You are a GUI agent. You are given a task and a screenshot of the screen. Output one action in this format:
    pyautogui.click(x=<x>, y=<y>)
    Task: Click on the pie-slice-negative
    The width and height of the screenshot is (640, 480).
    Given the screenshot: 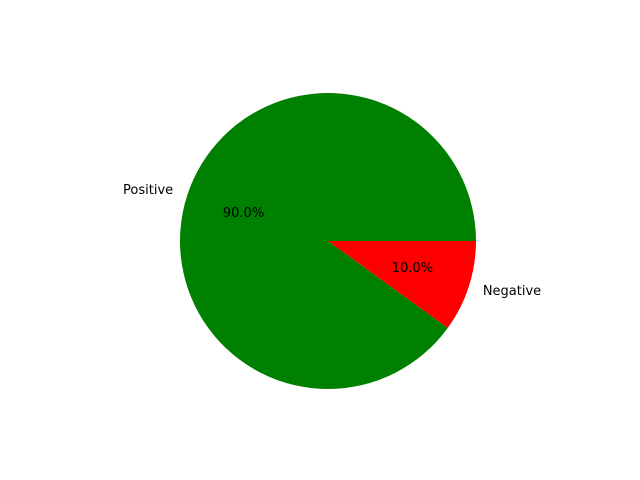 What is the action you would take?
    pyautogui.click(x=402, y=284)
    